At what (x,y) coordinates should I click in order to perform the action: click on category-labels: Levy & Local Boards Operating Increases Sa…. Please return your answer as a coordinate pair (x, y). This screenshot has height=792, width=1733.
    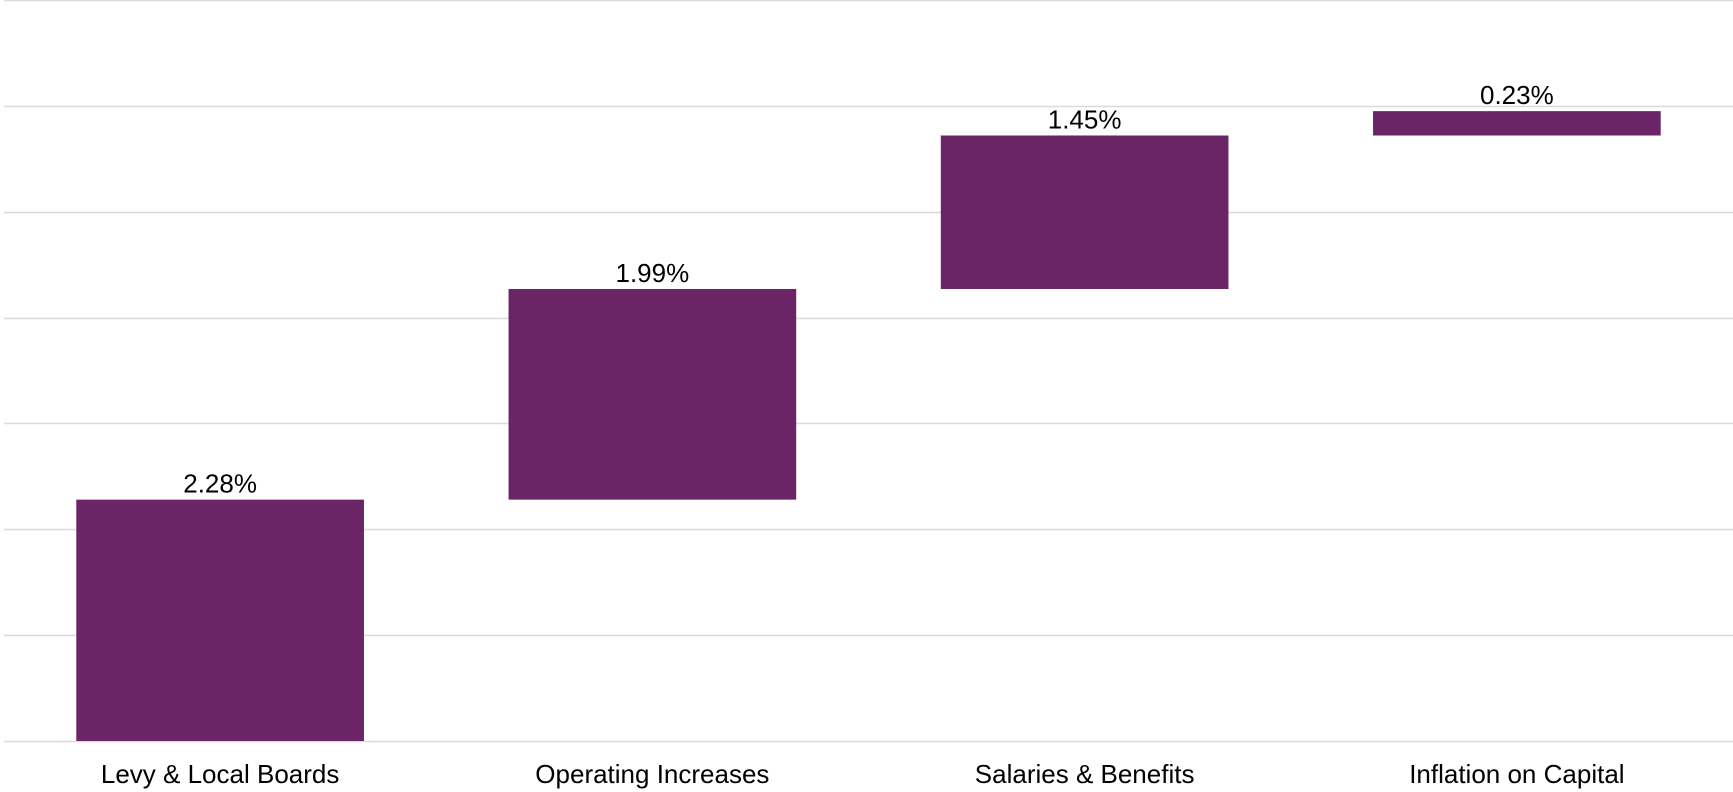
    Looking at the image, I should click on (863, 774).